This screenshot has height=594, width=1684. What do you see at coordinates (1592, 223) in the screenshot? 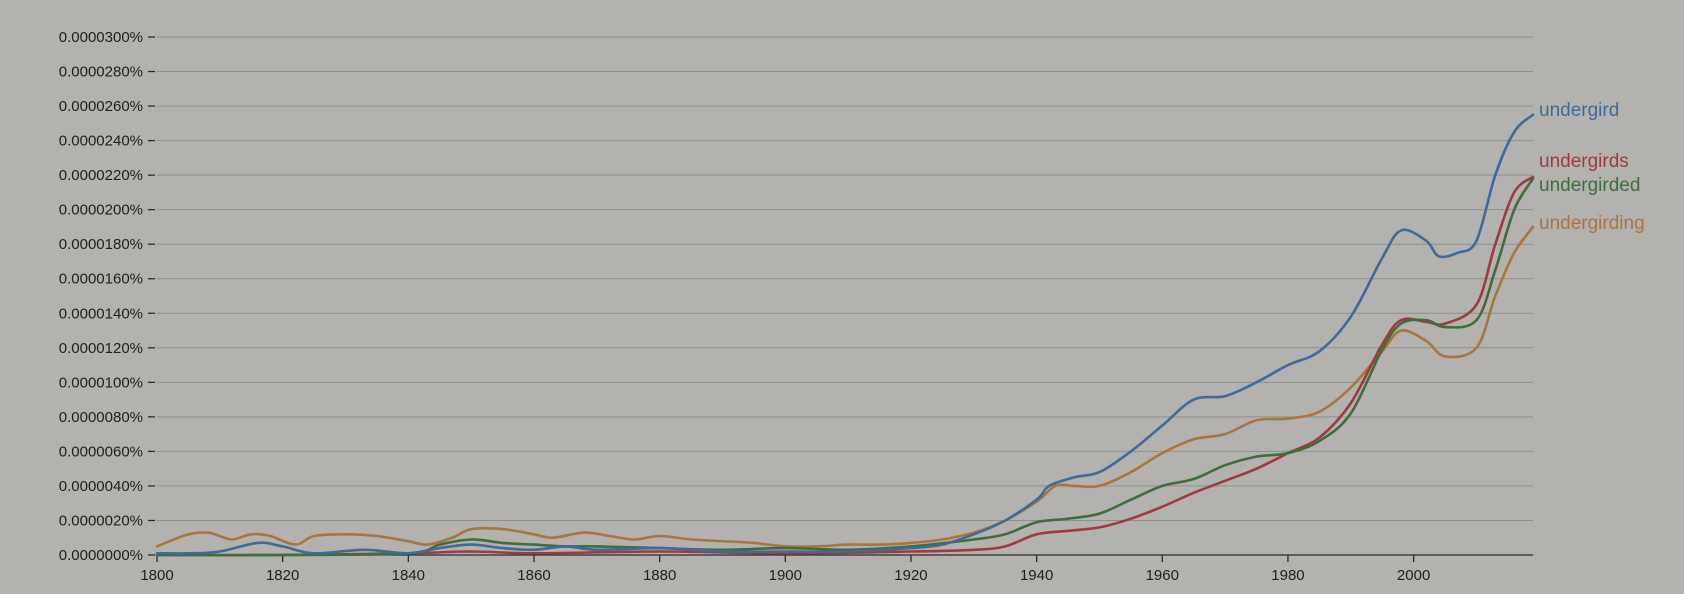
I see `series-label-undergirding: undergirding` at bounding box center [1592, 223].